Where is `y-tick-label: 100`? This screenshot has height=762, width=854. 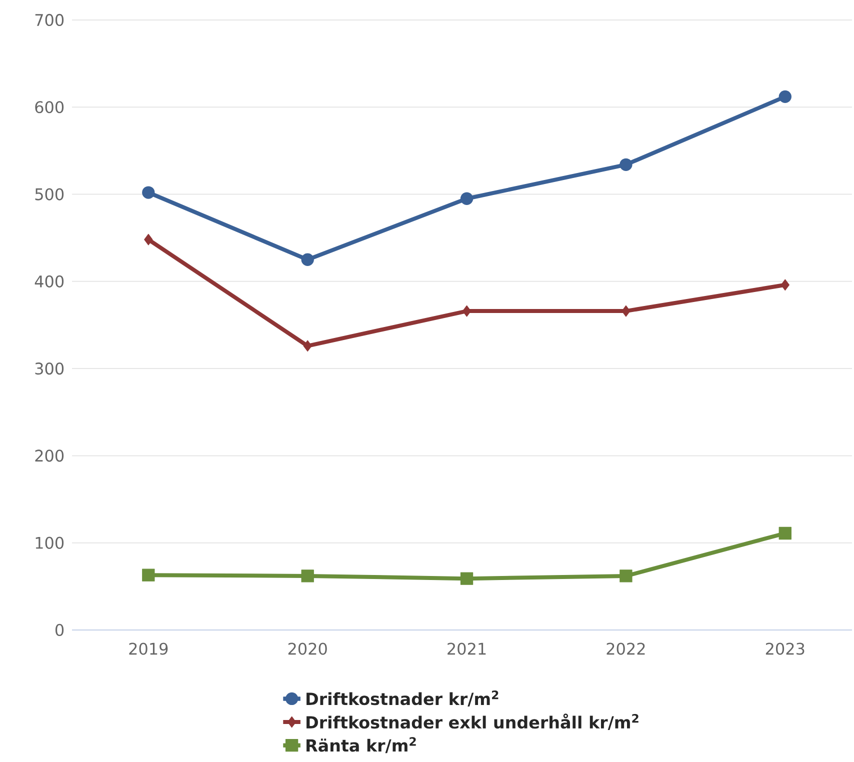 y-tick-label: 100 is located at coordinates (50, 542).